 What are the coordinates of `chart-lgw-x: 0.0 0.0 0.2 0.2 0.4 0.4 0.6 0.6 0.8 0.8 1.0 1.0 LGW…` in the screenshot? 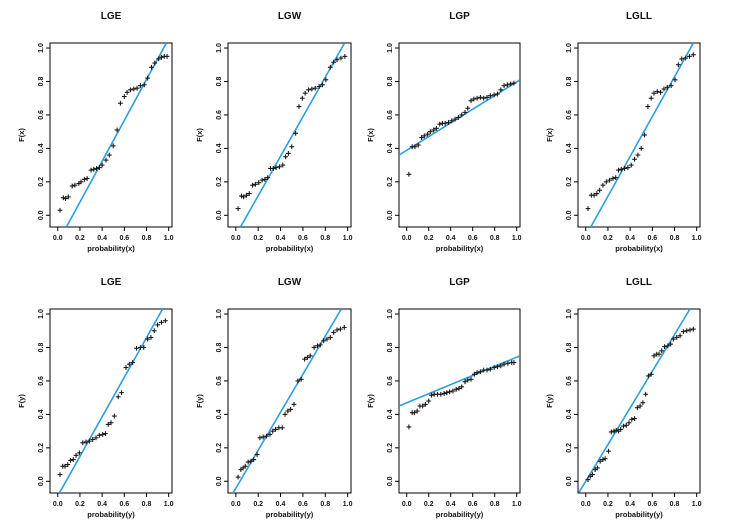 It's located at (274, 133).